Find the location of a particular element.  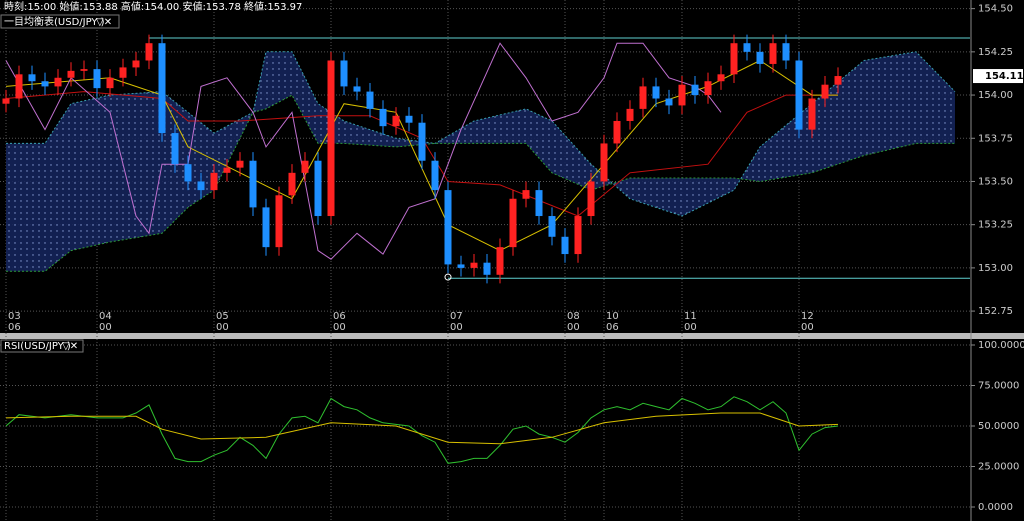

indicator-title: 一目均衡表(USD/JPY ) is located at coordinates (54, 21).